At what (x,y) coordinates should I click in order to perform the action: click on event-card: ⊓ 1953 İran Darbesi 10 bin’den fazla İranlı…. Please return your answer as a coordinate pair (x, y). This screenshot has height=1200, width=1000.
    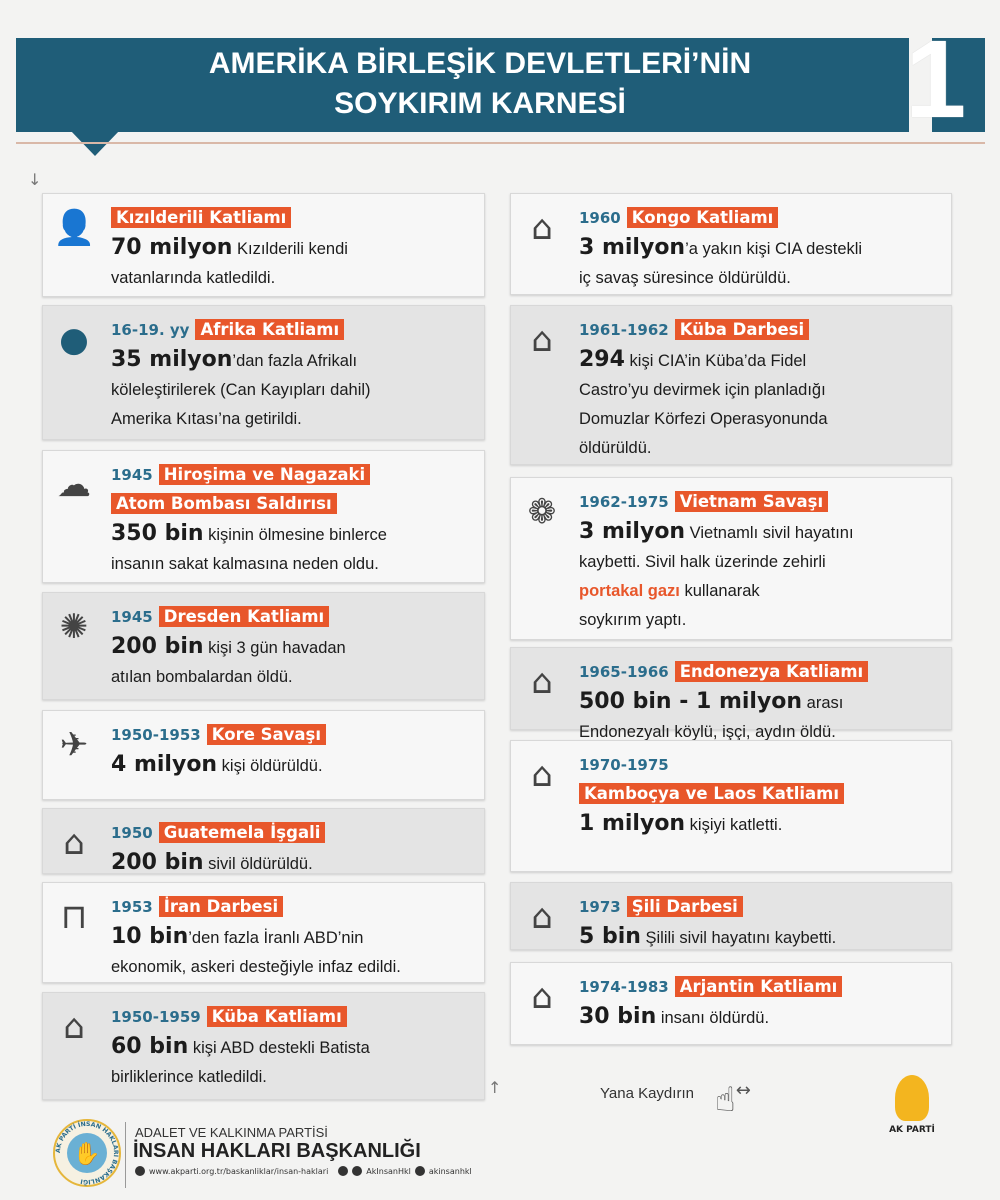
    Looking at the image, I should click on (263, 932).